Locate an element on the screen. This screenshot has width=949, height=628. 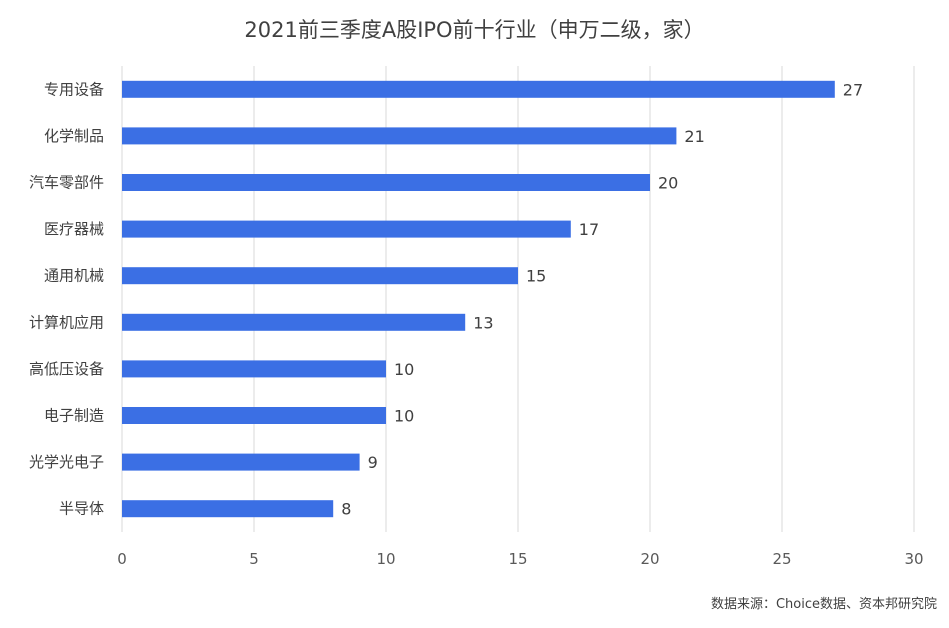
x-tick-label: 30 is located at coordinates (913, 559).